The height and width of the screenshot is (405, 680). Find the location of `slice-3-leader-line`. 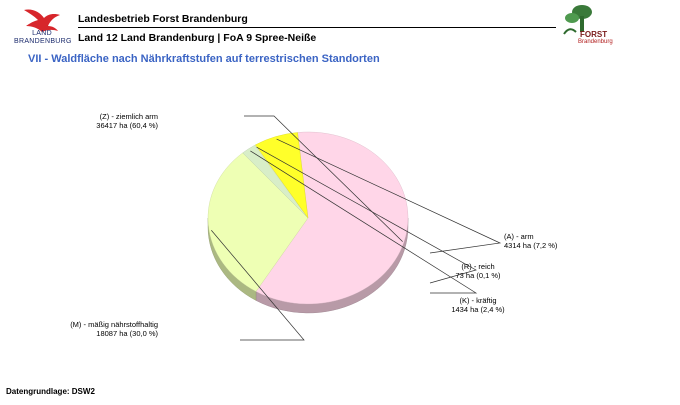

slice-3-leader-line is located at coordinates (366, 215).